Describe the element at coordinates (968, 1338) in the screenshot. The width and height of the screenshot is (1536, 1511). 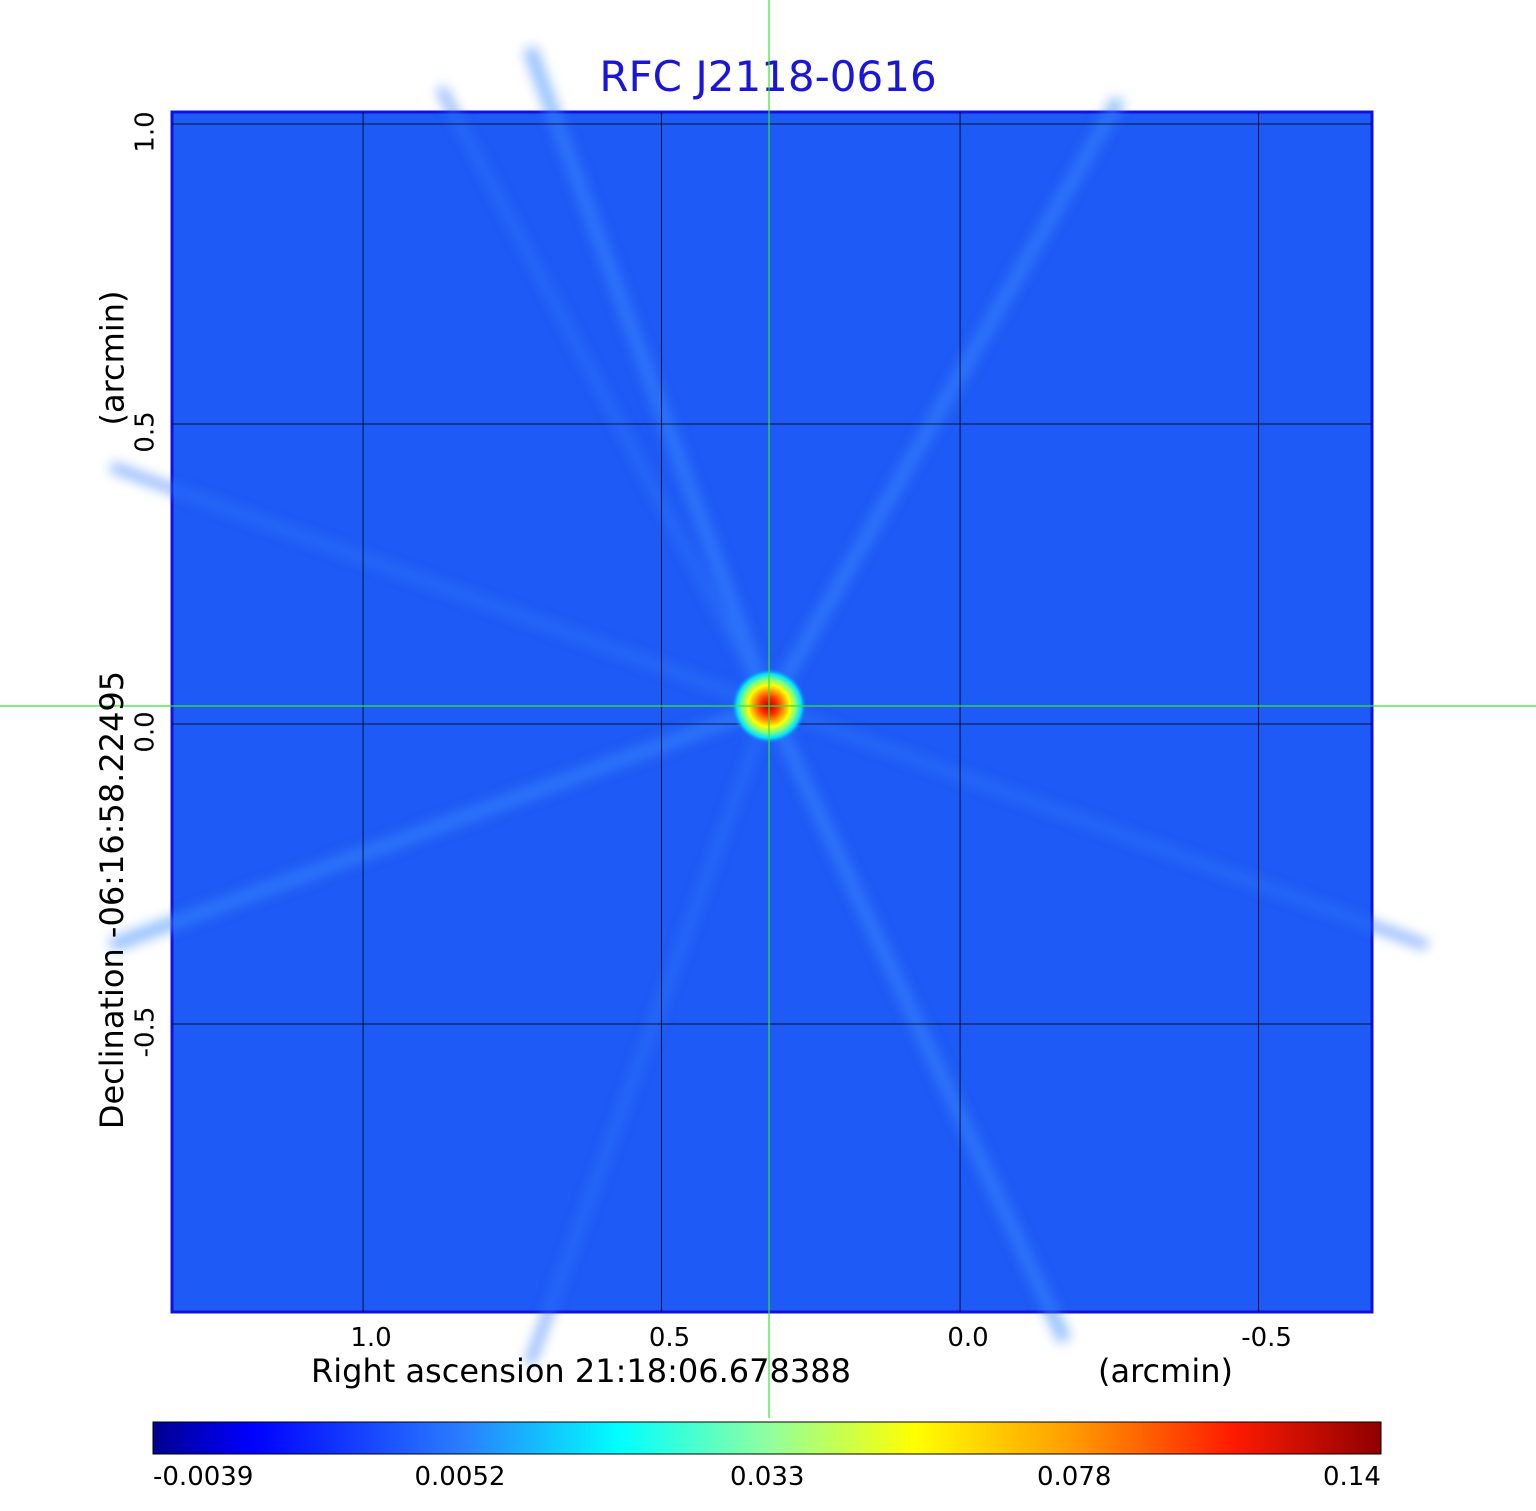
I see `x-tick-label: 0.0` at that location.